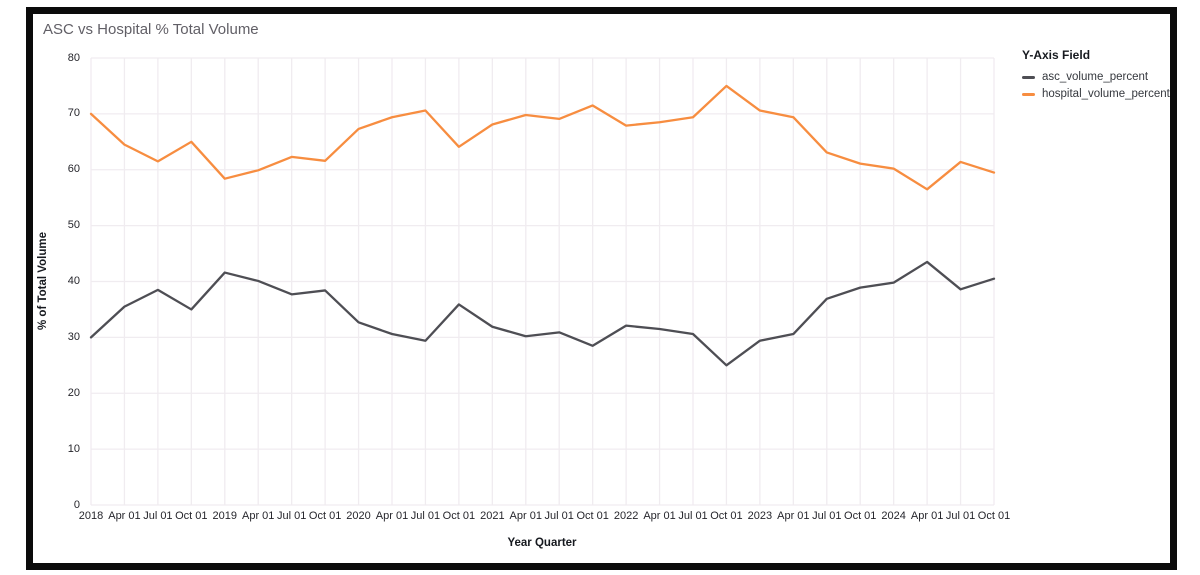 This screenshot has height=575, width=1200. What do you see at coordinates (542, 313) in the screenshot?
I see `series-line-asc_volume_percent` at bounding box center [542, 313].